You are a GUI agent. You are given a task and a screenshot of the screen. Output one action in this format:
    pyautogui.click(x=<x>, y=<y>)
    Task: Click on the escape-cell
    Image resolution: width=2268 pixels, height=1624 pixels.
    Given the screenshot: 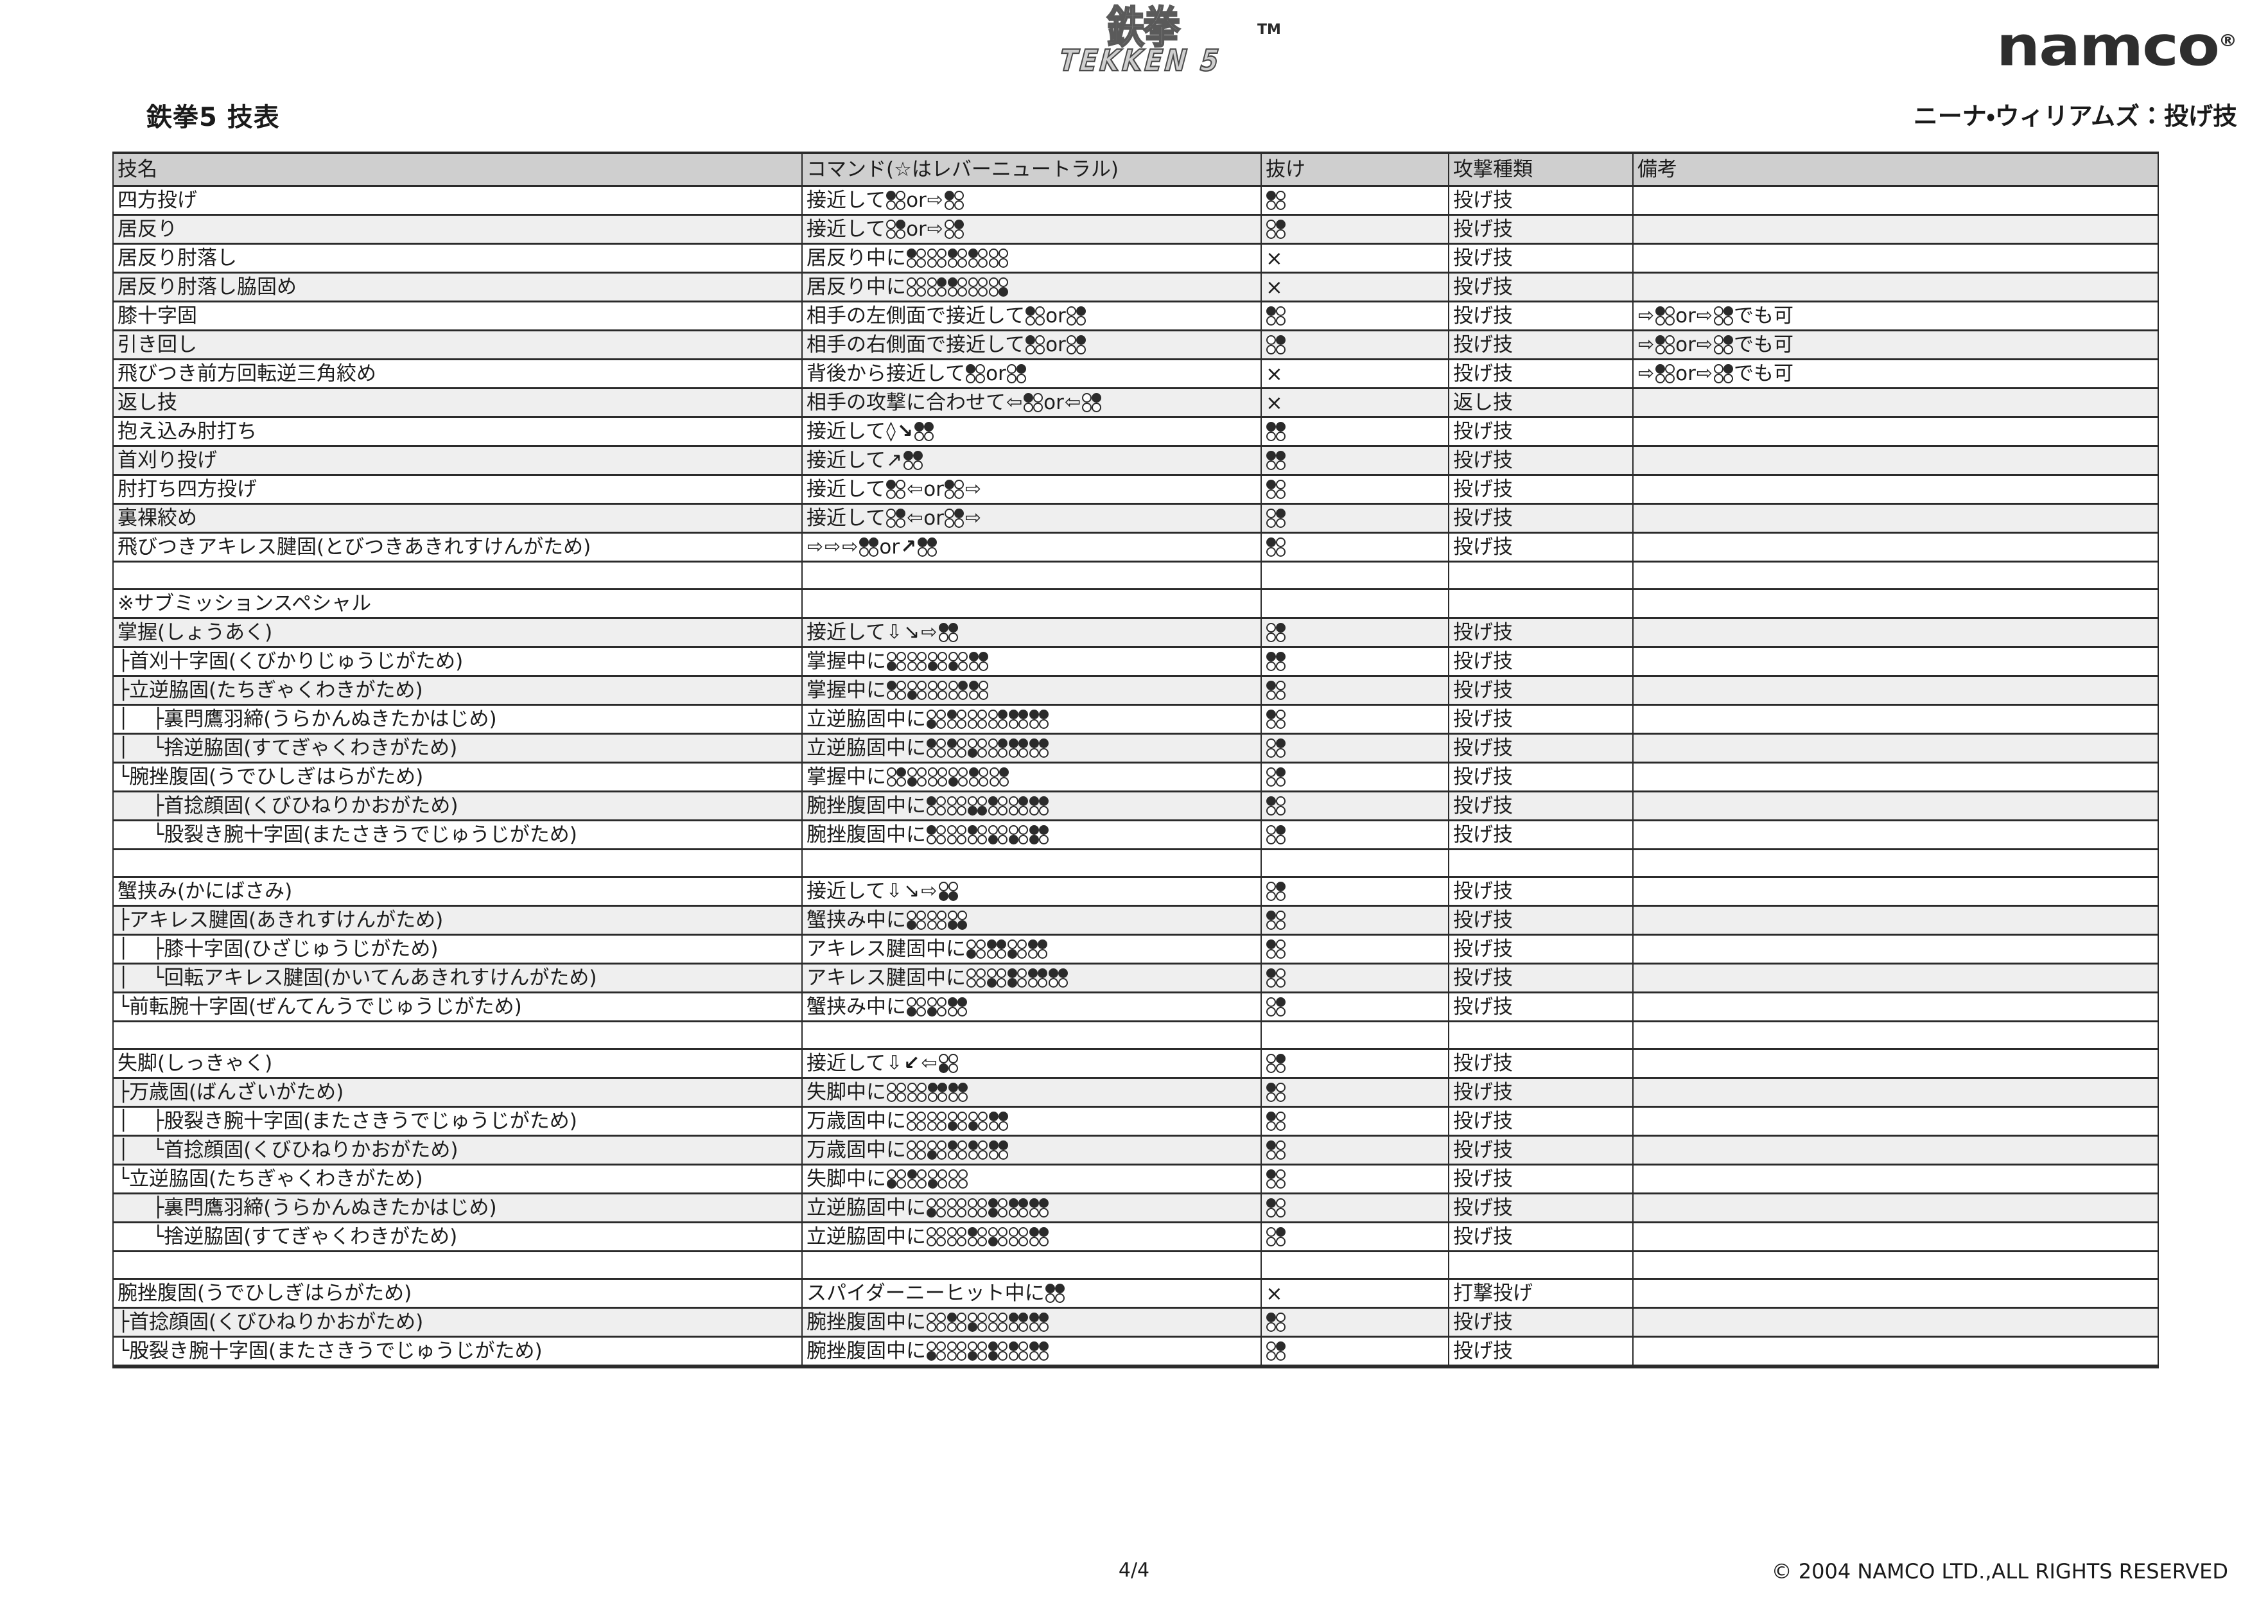 What is the action you would take?
    pyautogui.click(x=1354, y=547)
    